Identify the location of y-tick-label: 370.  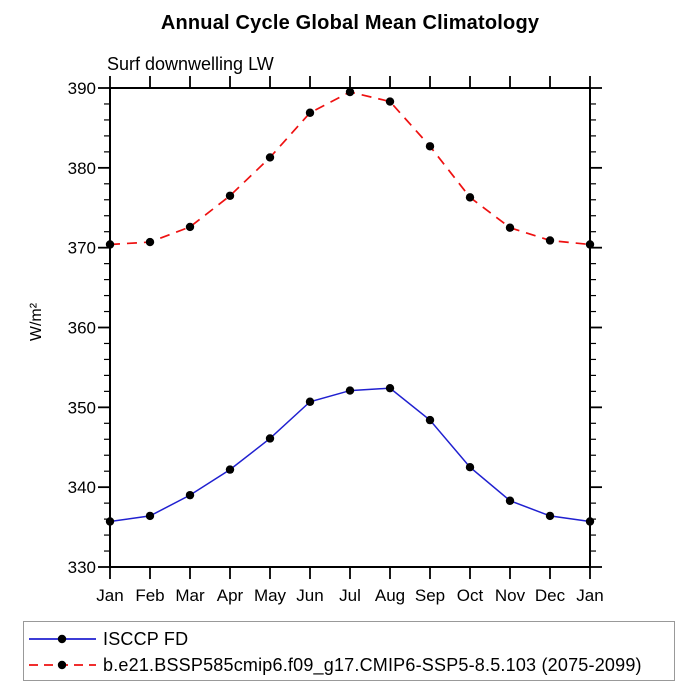
(82, 248).